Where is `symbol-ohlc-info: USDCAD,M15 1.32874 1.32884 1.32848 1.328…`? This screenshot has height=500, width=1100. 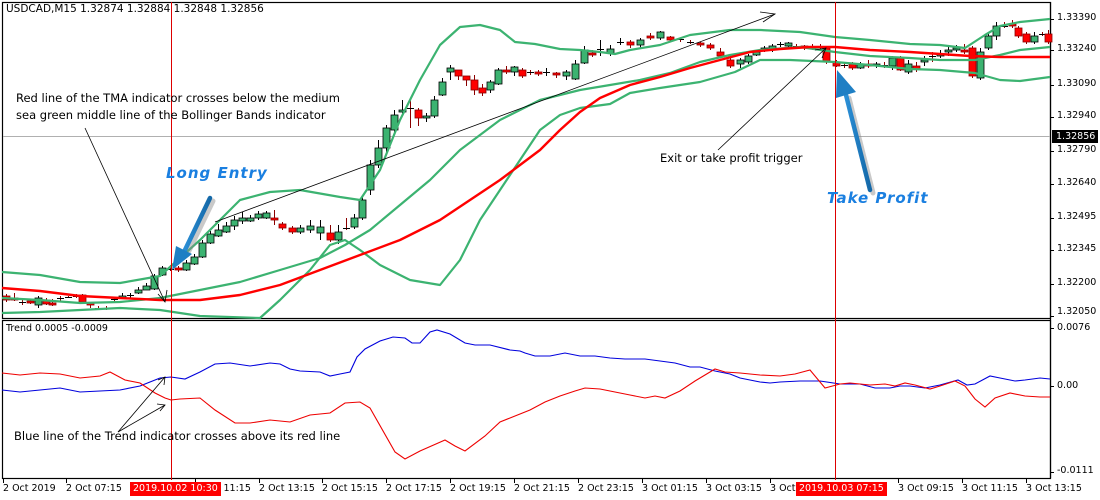
symbol-ohlc-info: USDCAD,M15 1.32874 1.32884 1.32848 1.328… is located at coordinates (135, 9).